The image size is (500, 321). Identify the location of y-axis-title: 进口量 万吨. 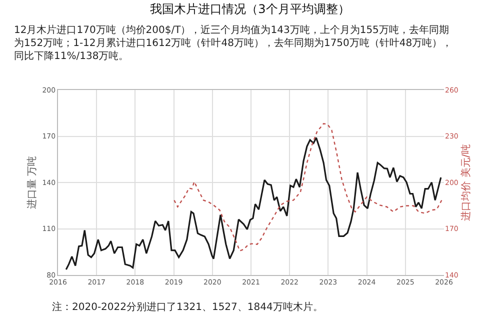
(32, 183).